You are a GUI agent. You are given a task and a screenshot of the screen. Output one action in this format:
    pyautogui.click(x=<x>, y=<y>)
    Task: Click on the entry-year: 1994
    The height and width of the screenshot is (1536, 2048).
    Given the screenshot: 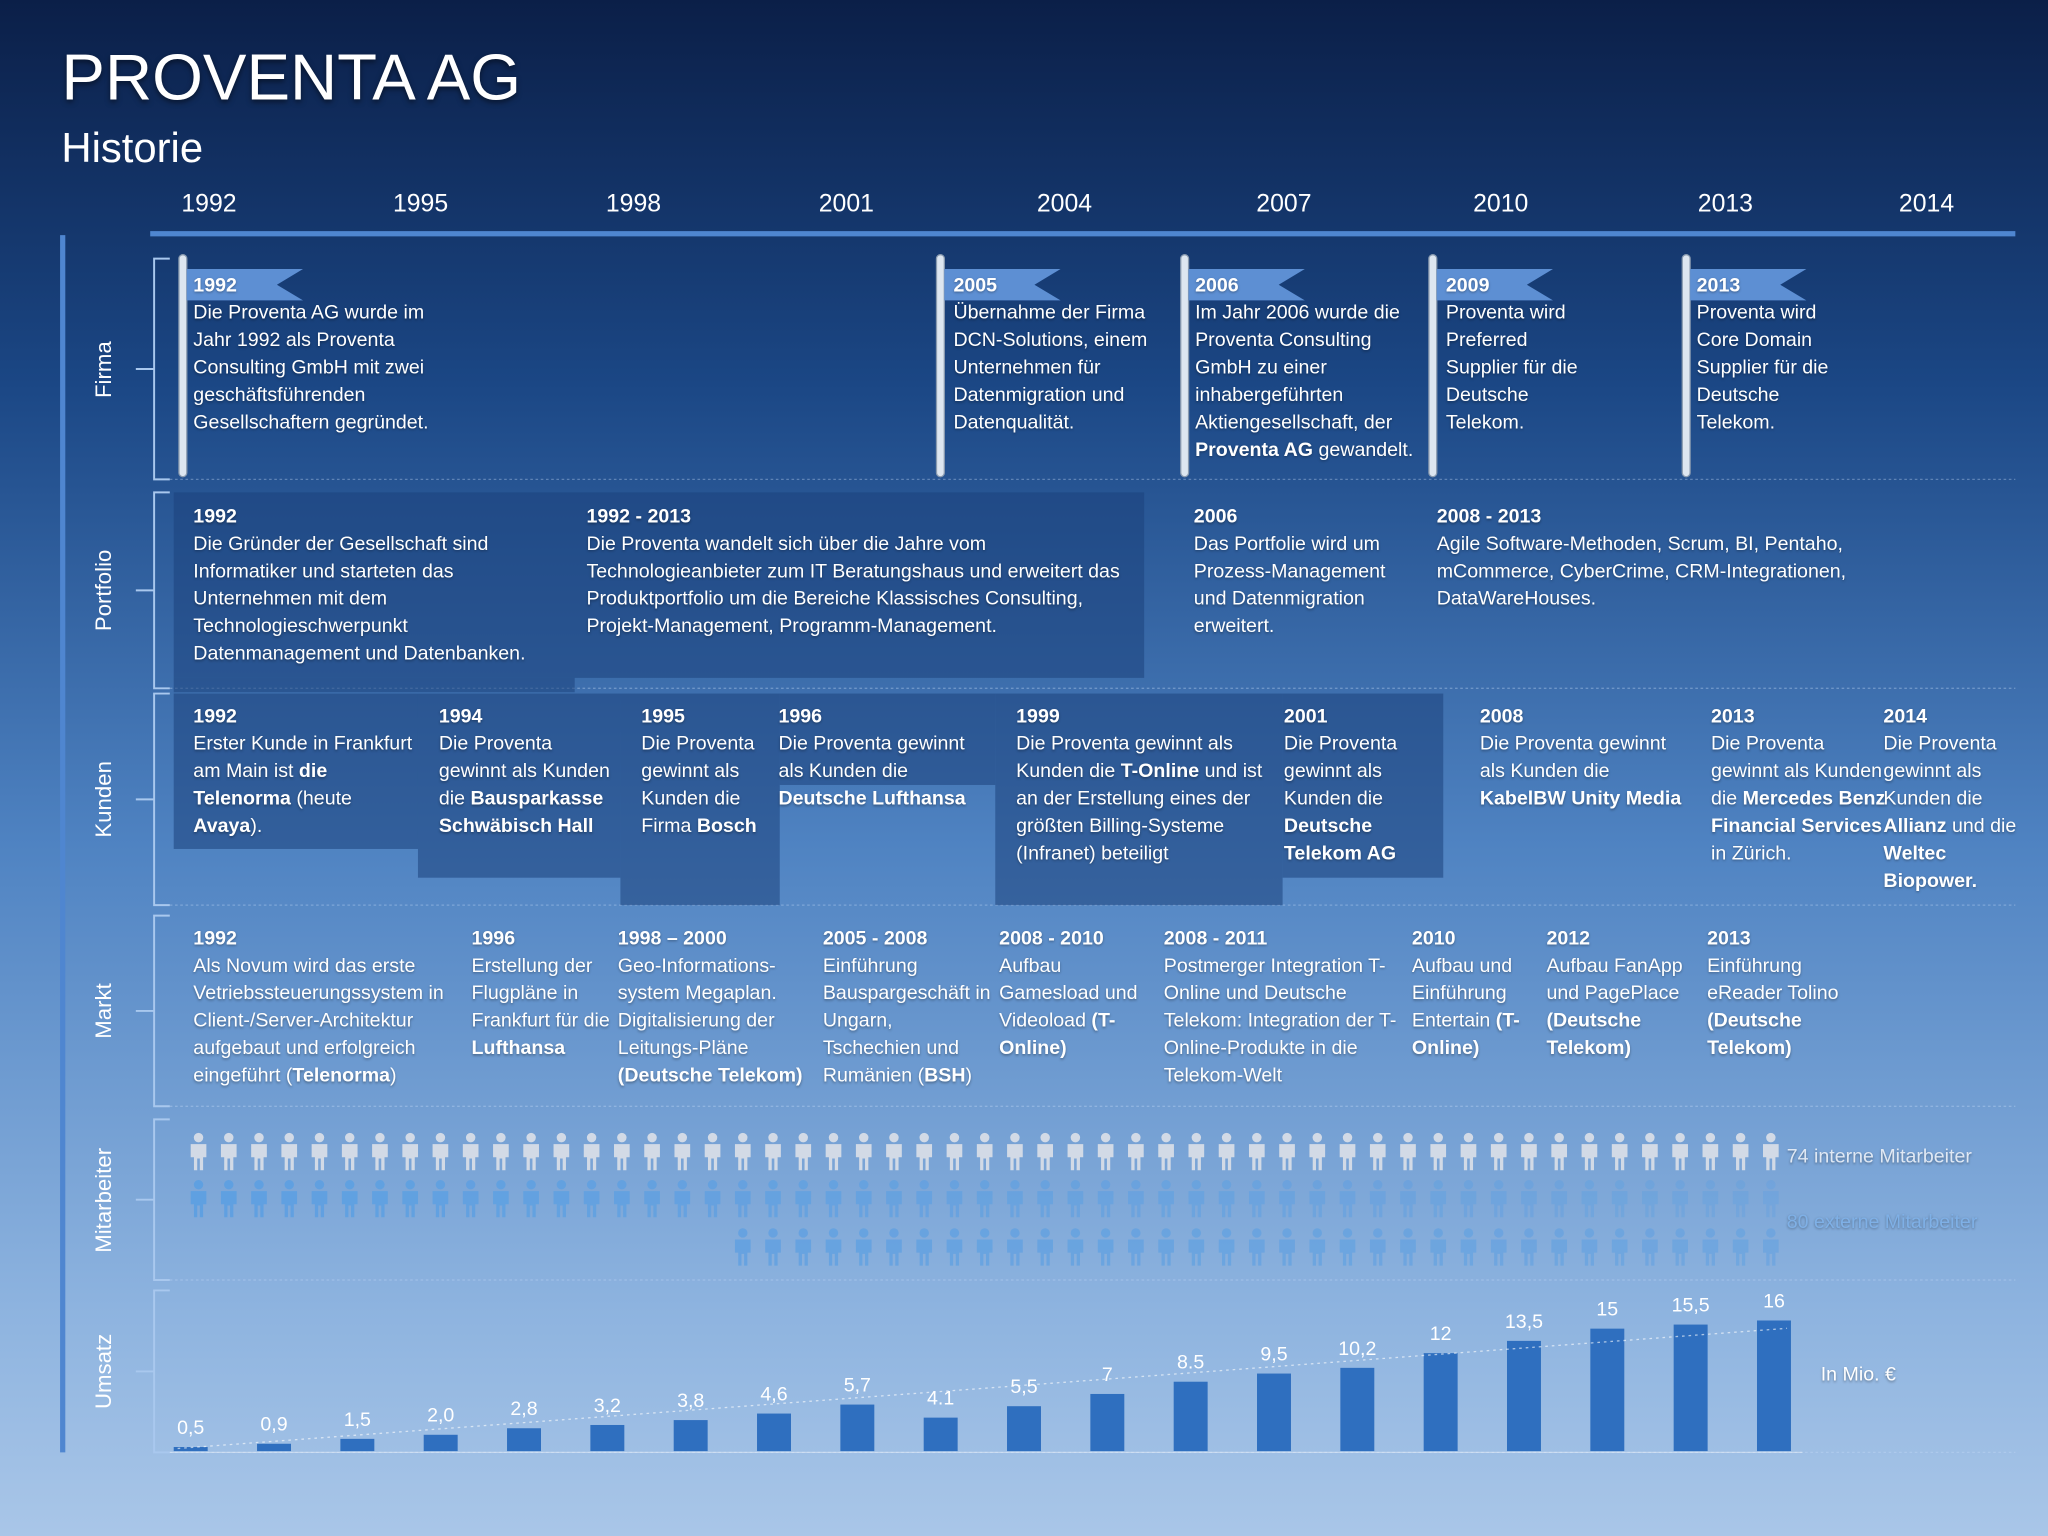 What is the action you would take?
    pyautogui.click(x=460, y=716)
    